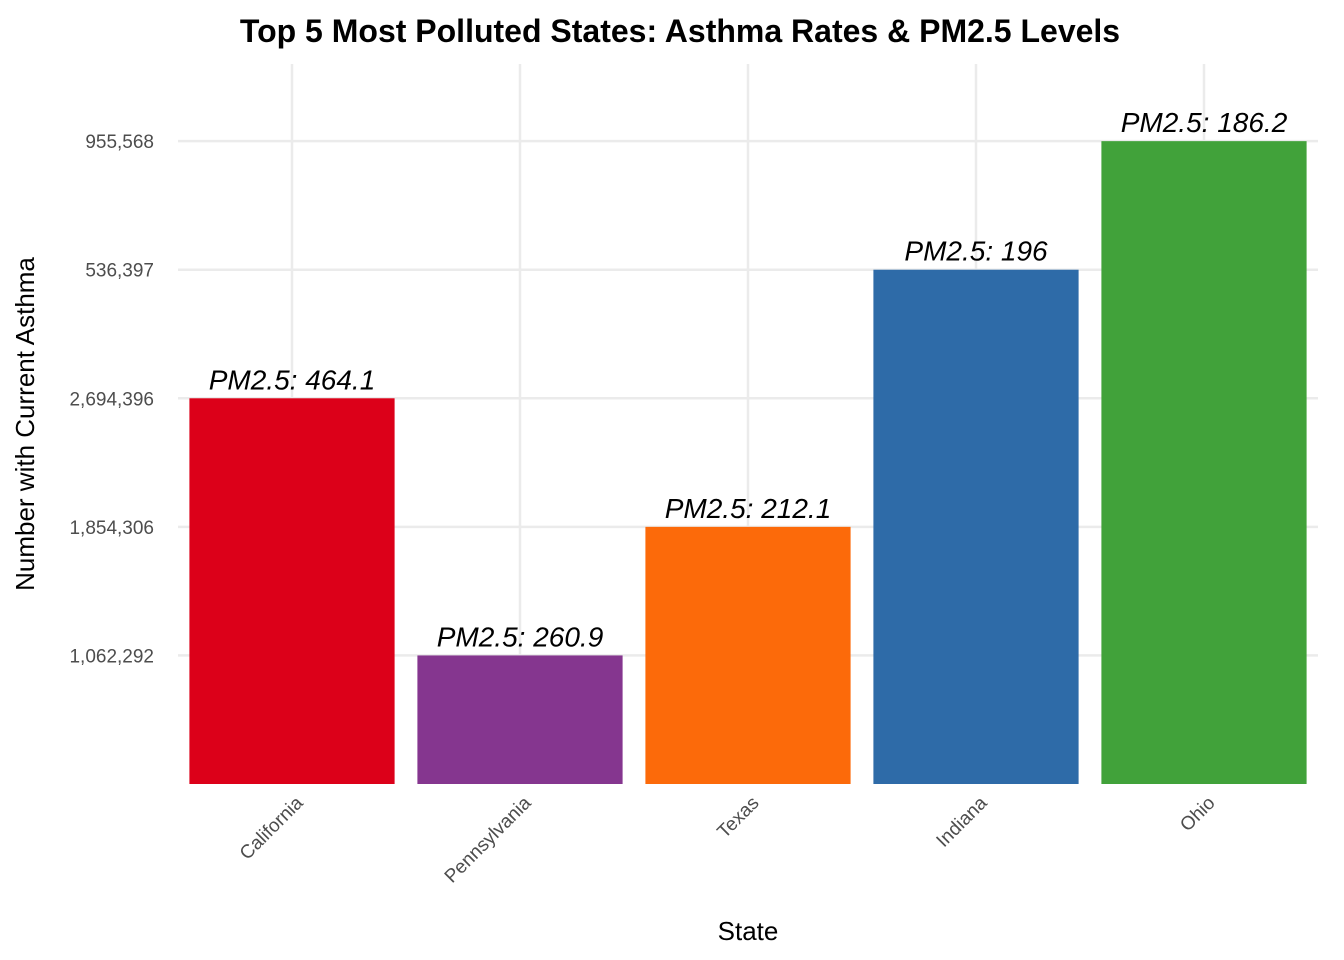  What do you see at coordinates (119, 142) in the screenshot?
I see `y-tick-label: 955,568` at bounding box center [119, 142].